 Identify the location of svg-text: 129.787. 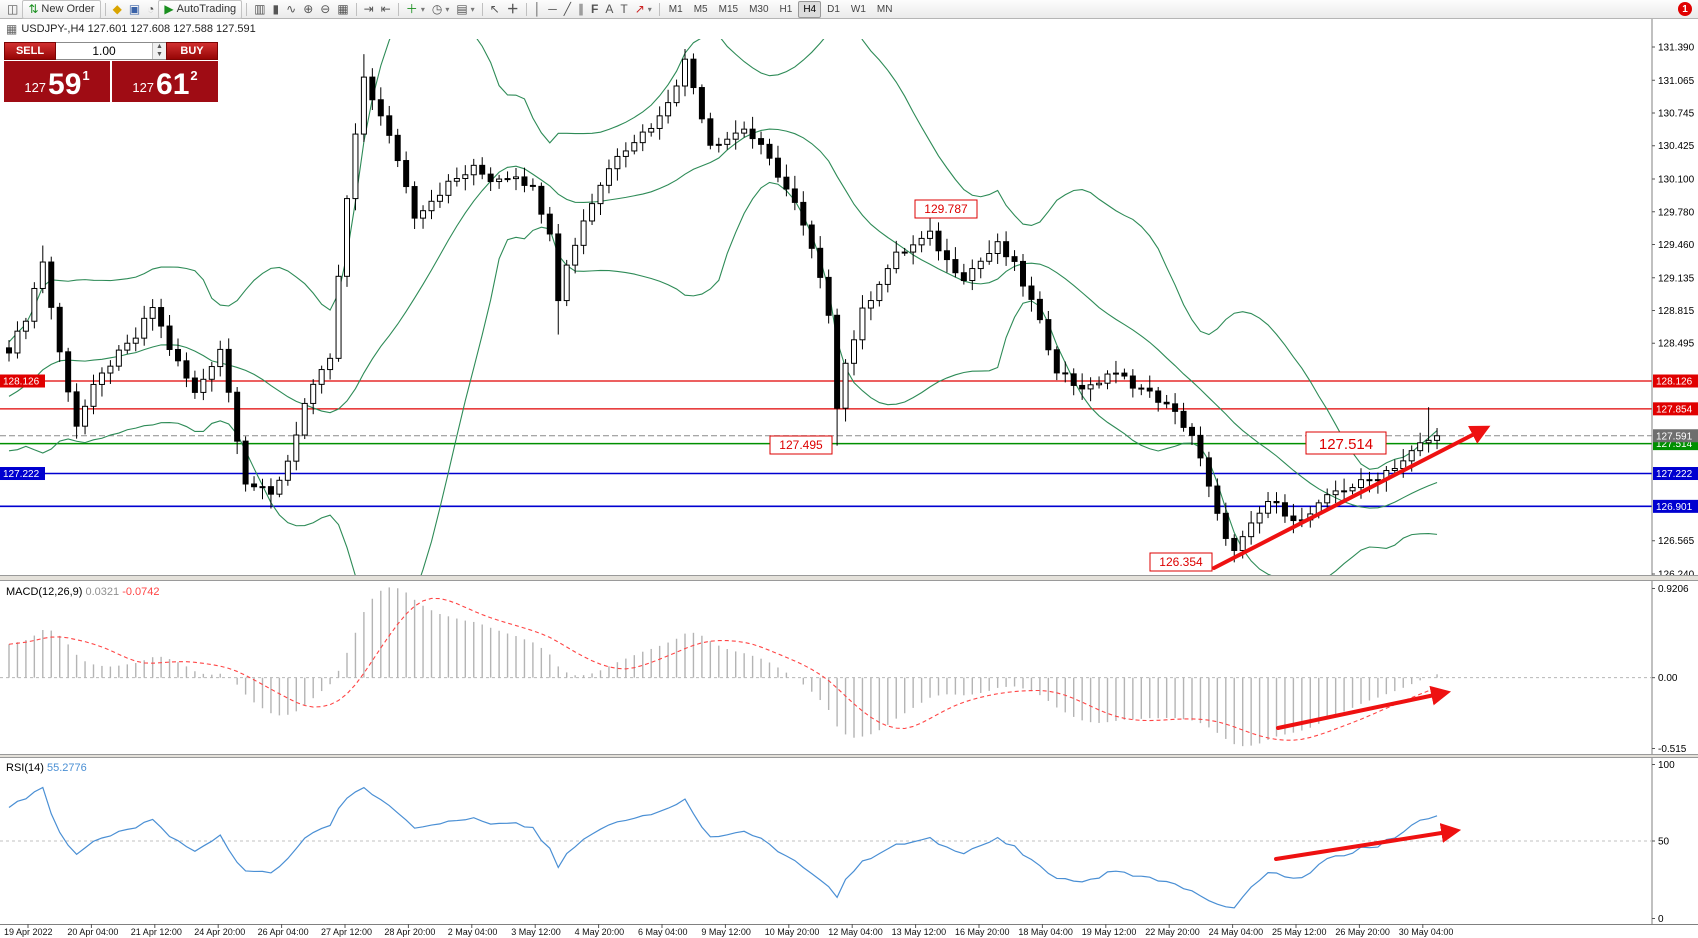
(946, 209).